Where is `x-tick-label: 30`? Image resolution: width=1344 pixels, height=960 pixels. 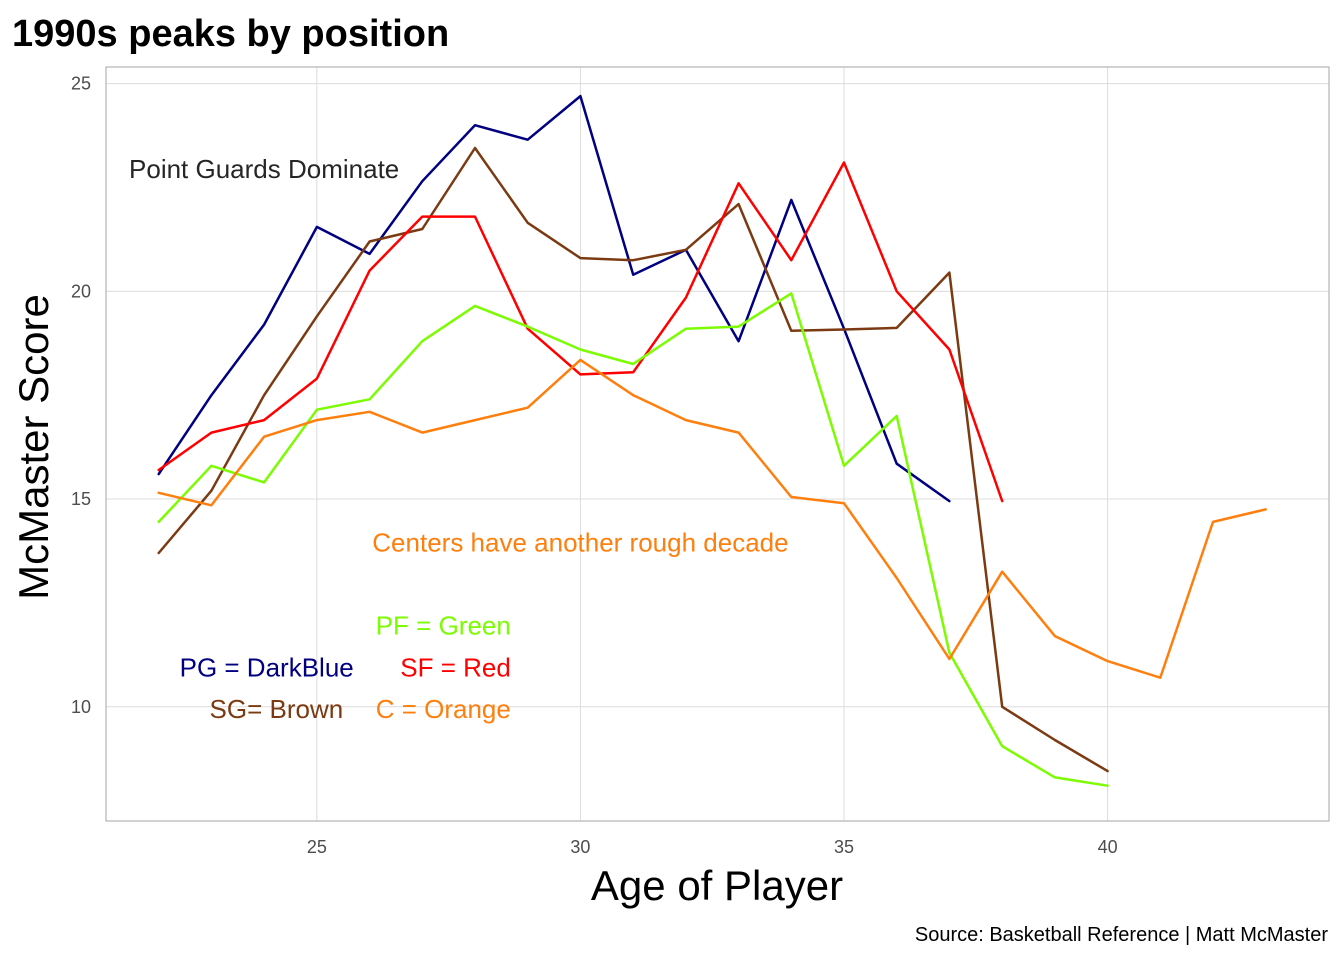
x-tick-label: 30 is located at coordinates (580, 847).